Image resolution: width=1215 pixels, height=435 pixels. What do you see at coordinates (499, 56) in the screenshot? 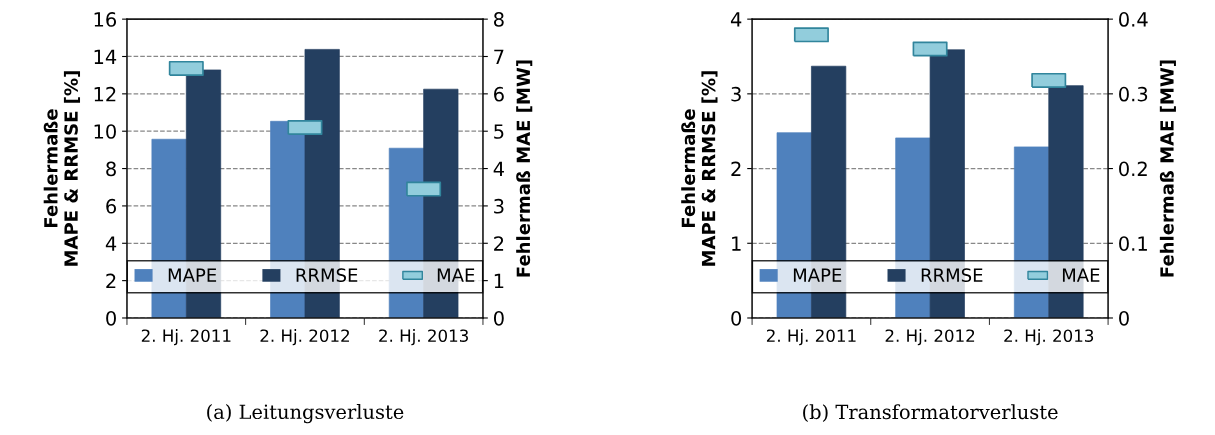
I see `y2-tick-label: 7` at bounding box center [499, 56].